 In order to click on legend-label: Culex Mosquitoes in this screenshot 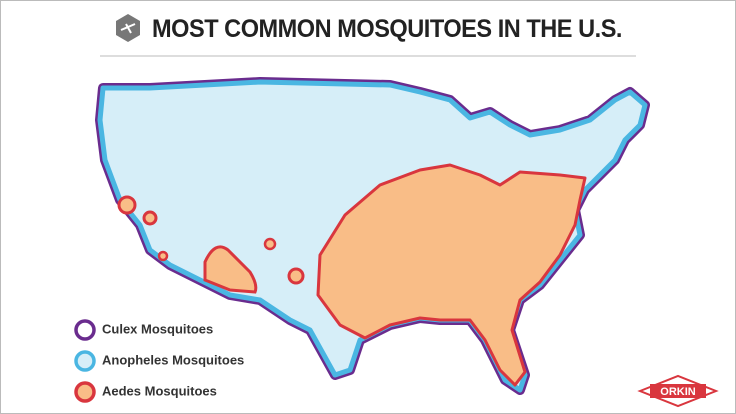, I will do `click(157, 328)`.